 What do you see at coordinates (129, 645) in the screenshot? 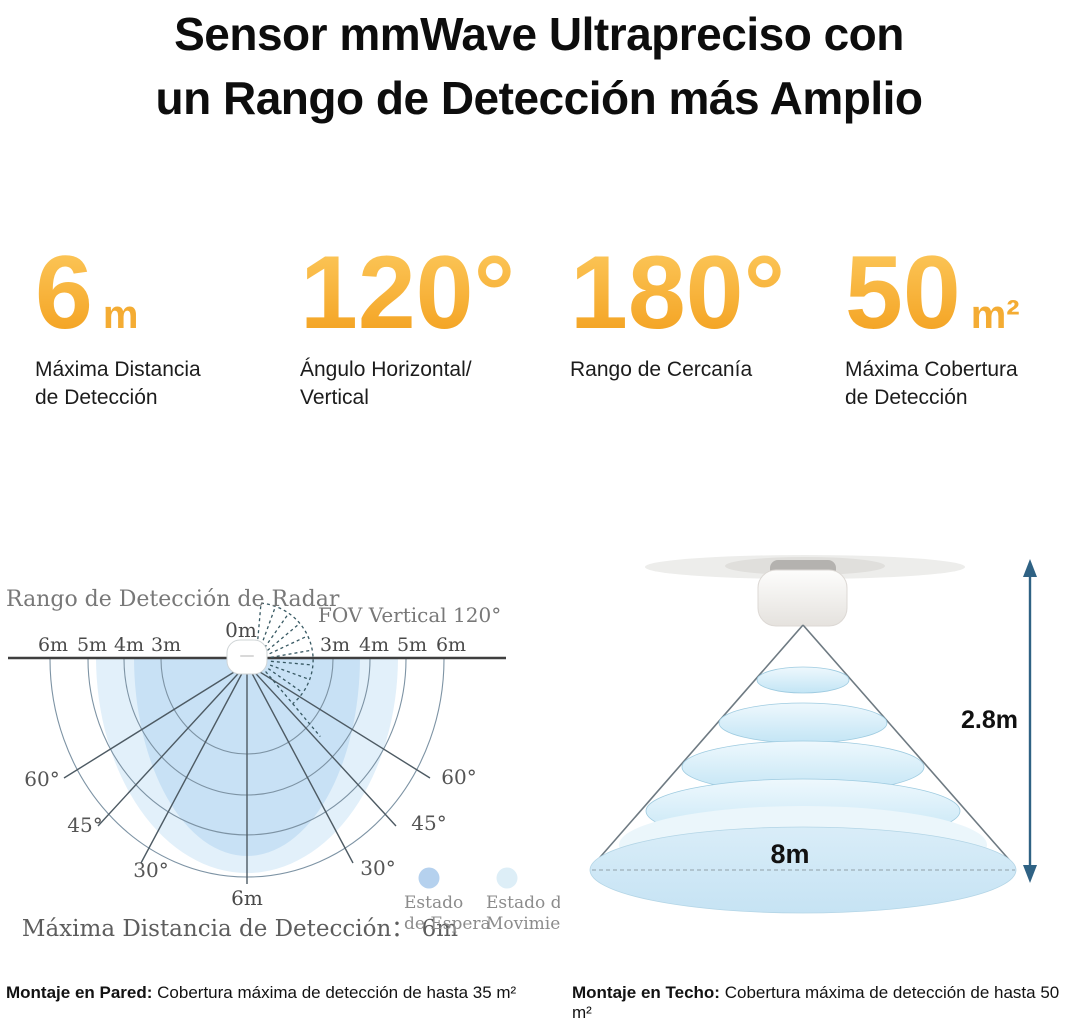
I see `tick-left-4m: 4m` at bounding box center [129, 645].